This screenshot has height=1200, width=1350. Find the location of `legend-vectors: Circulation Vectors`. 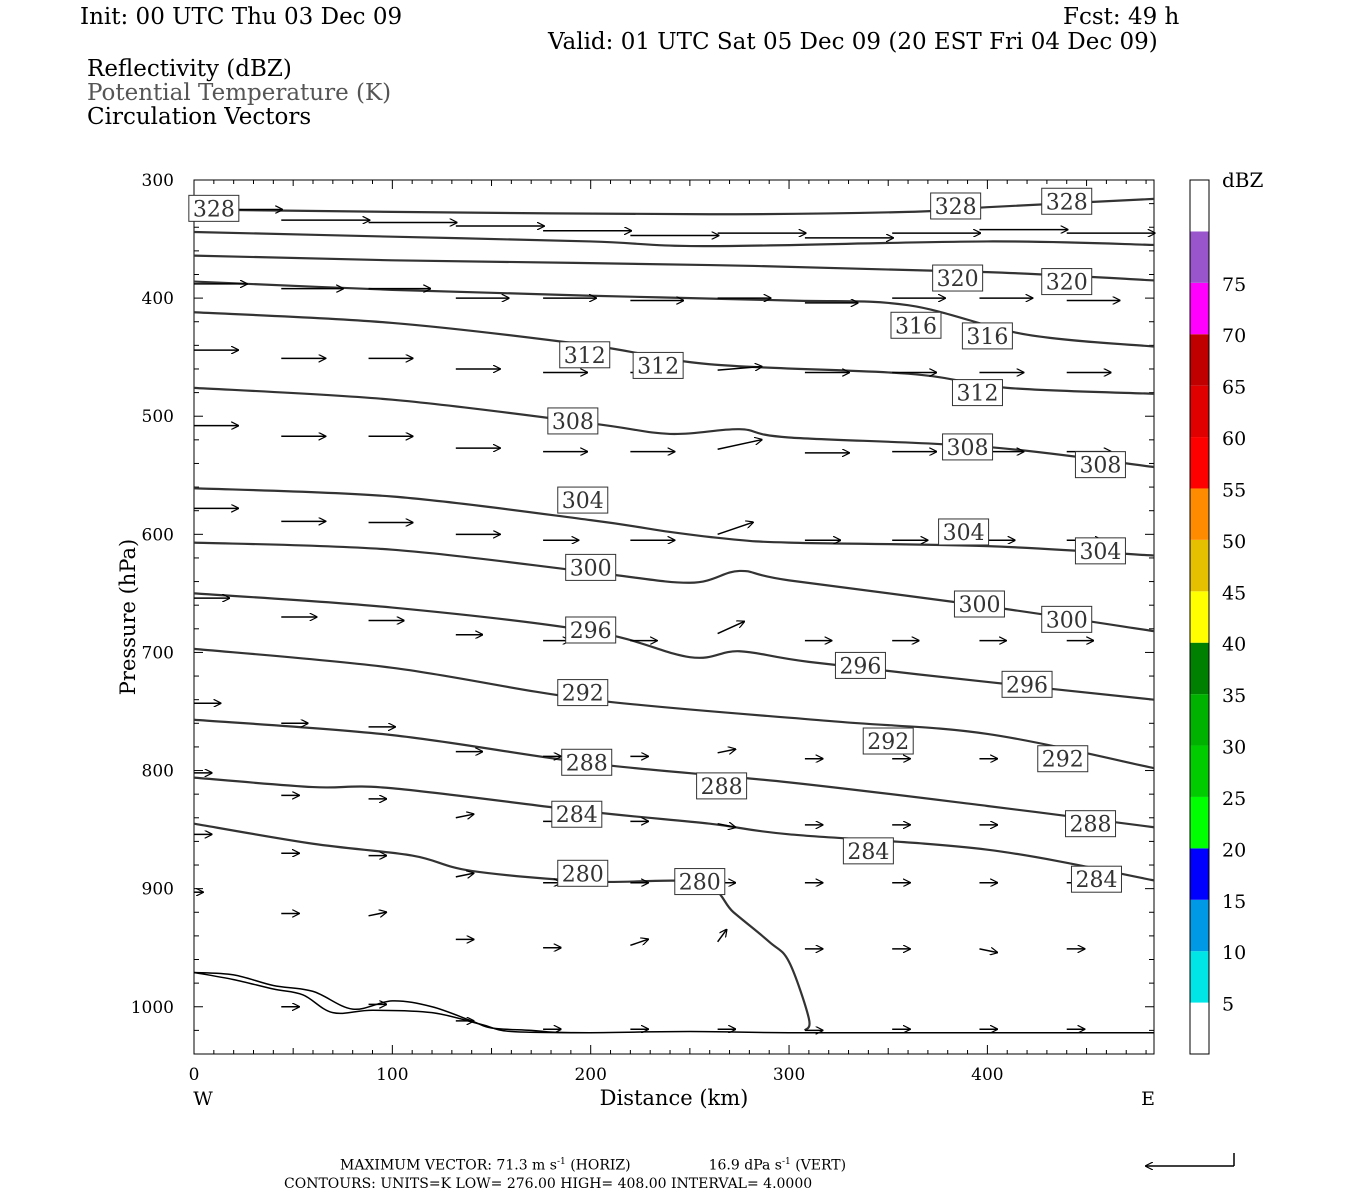

legend-vectors: Circulation Vectors is located at coordinates (199, 117).